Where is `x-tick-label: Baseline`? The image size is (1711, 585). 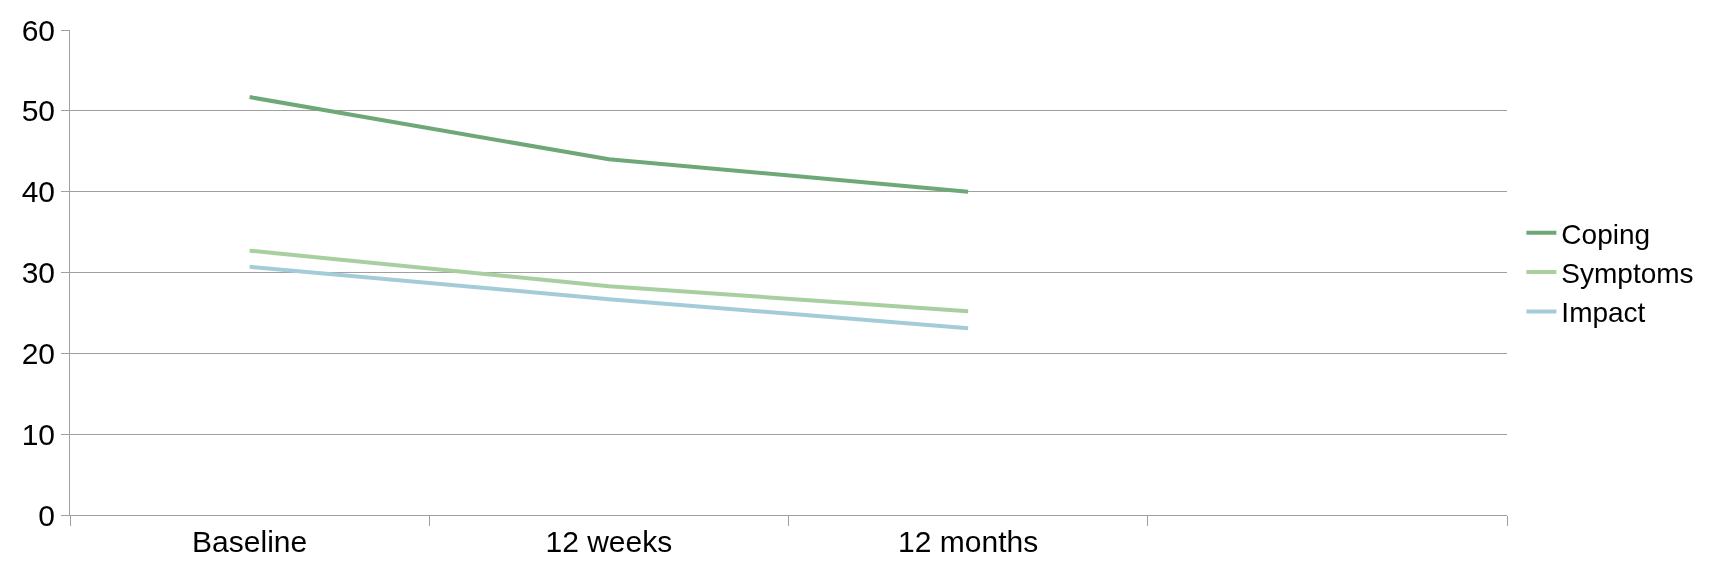
x-tick-label: Baseline is located at coordinates (250, 541).